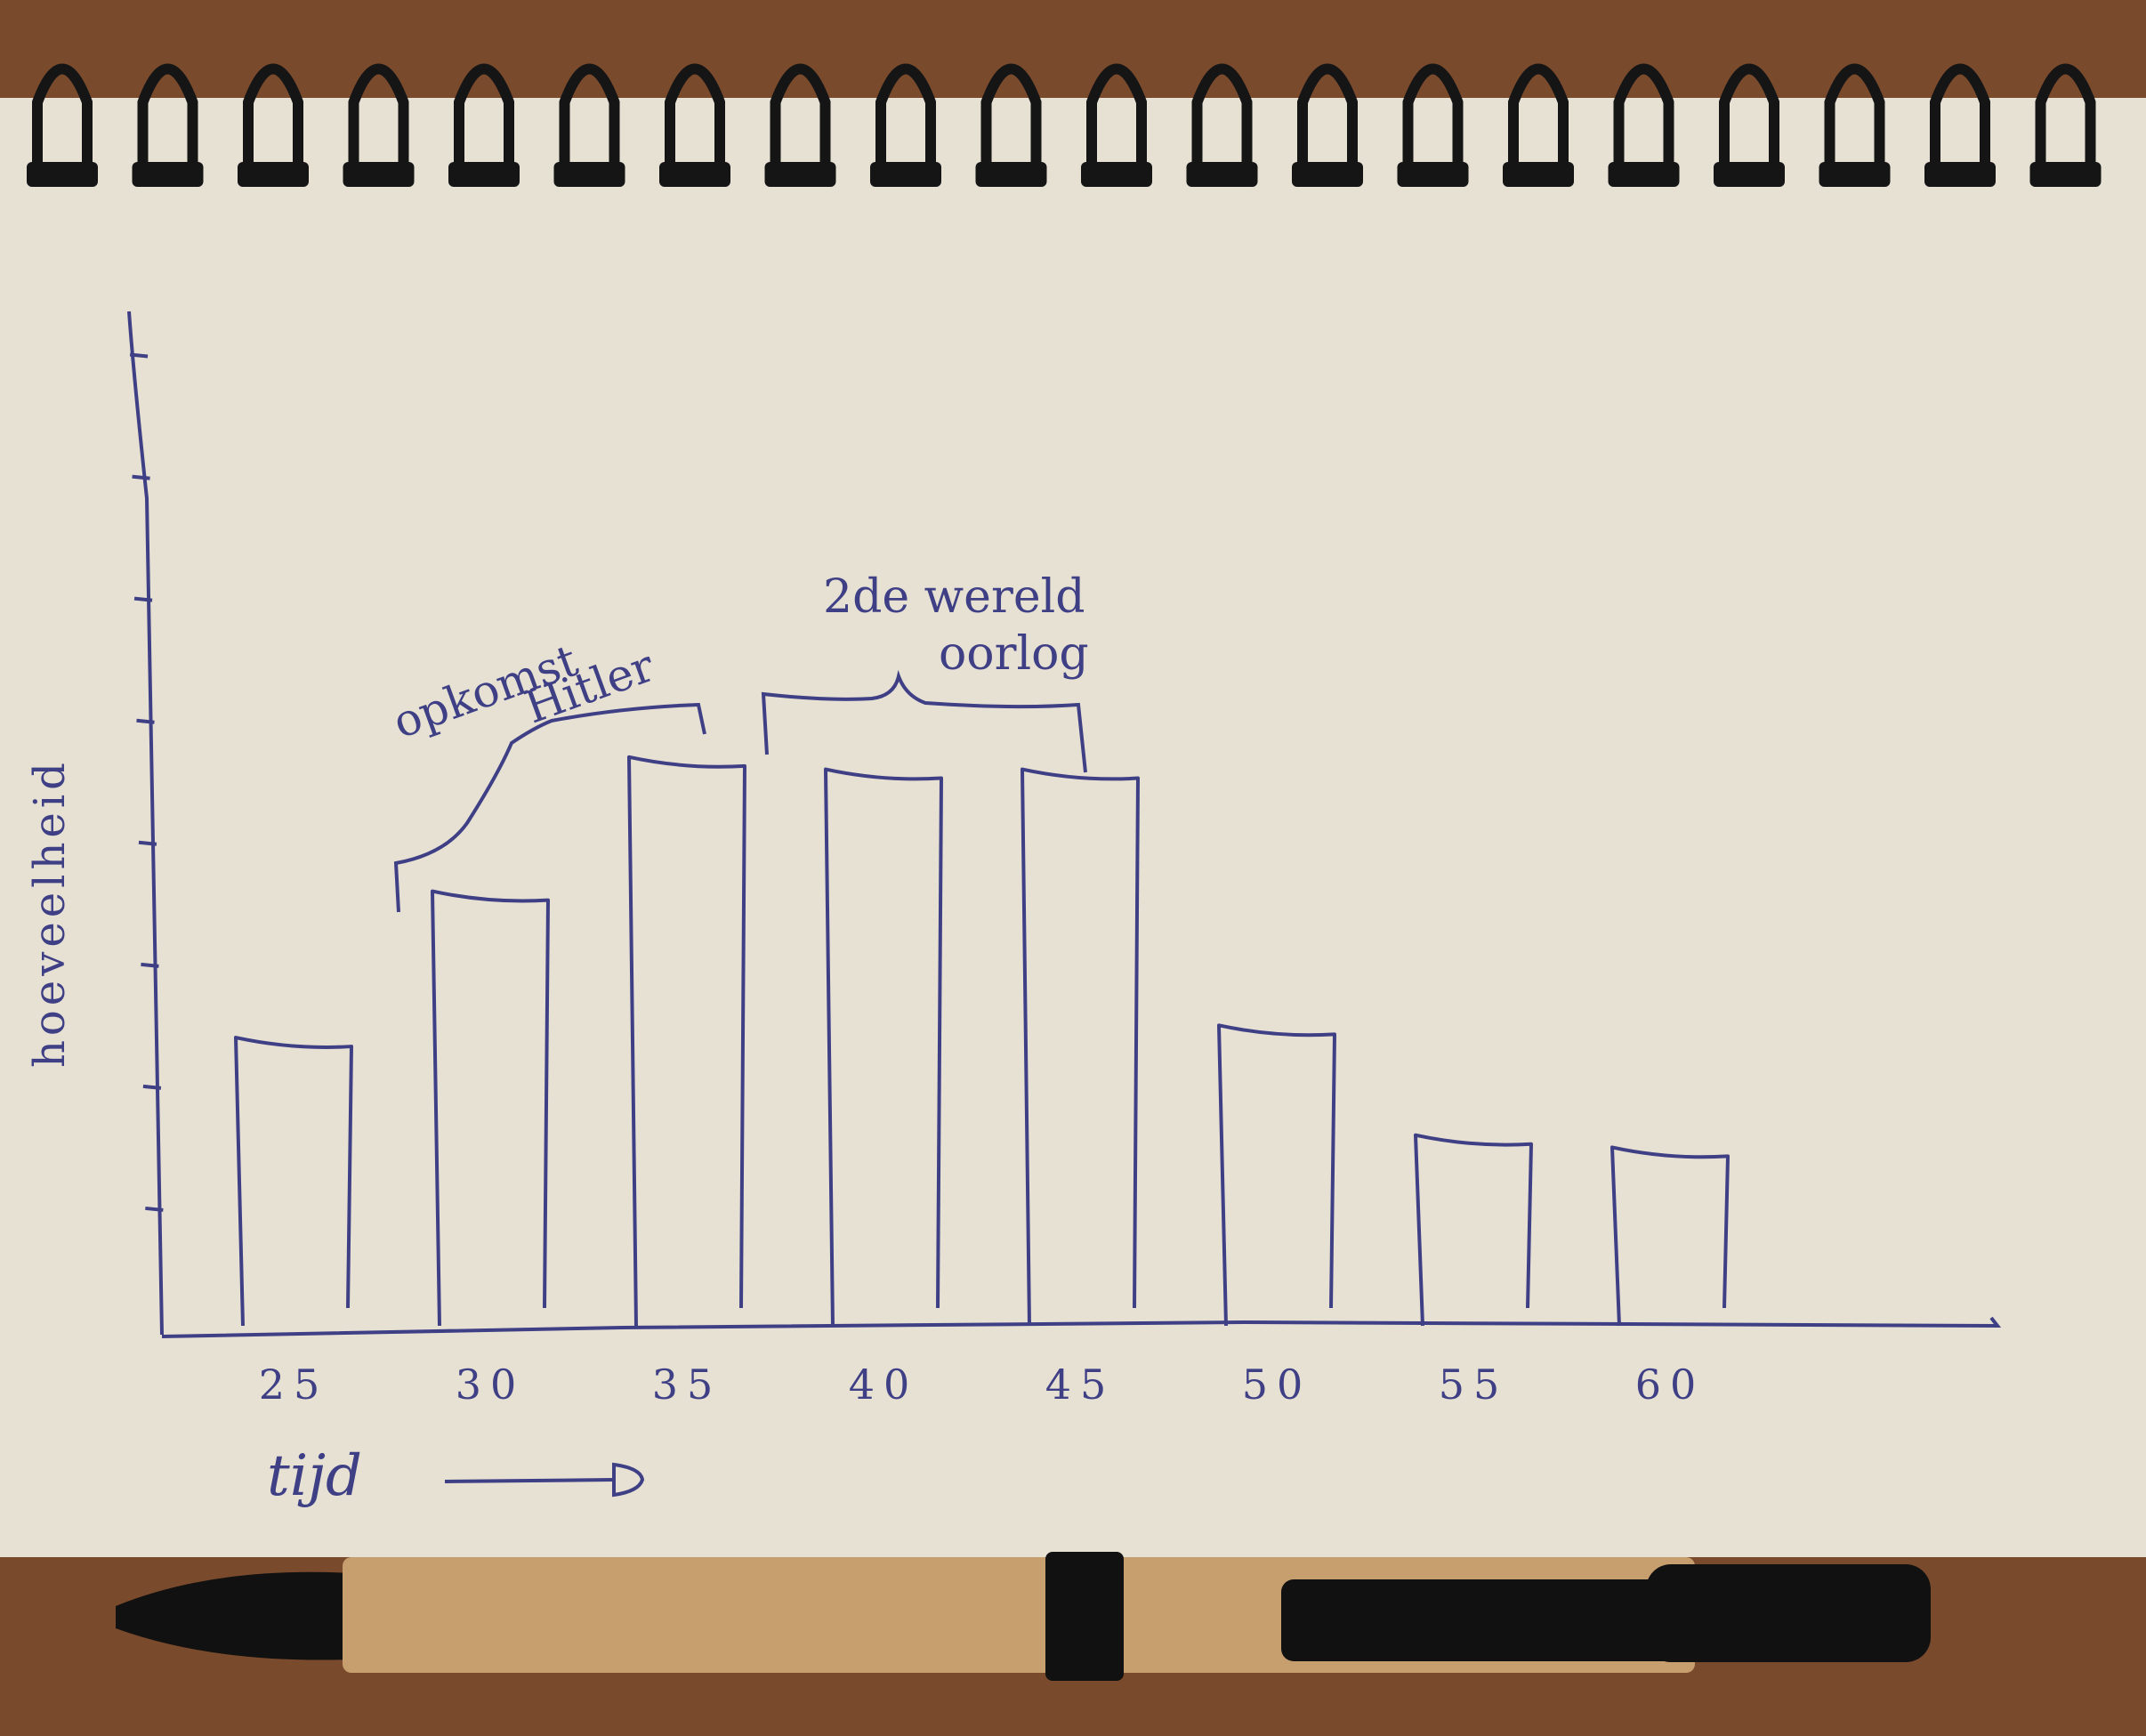  I want to click on y-axis, so click(145, 823).